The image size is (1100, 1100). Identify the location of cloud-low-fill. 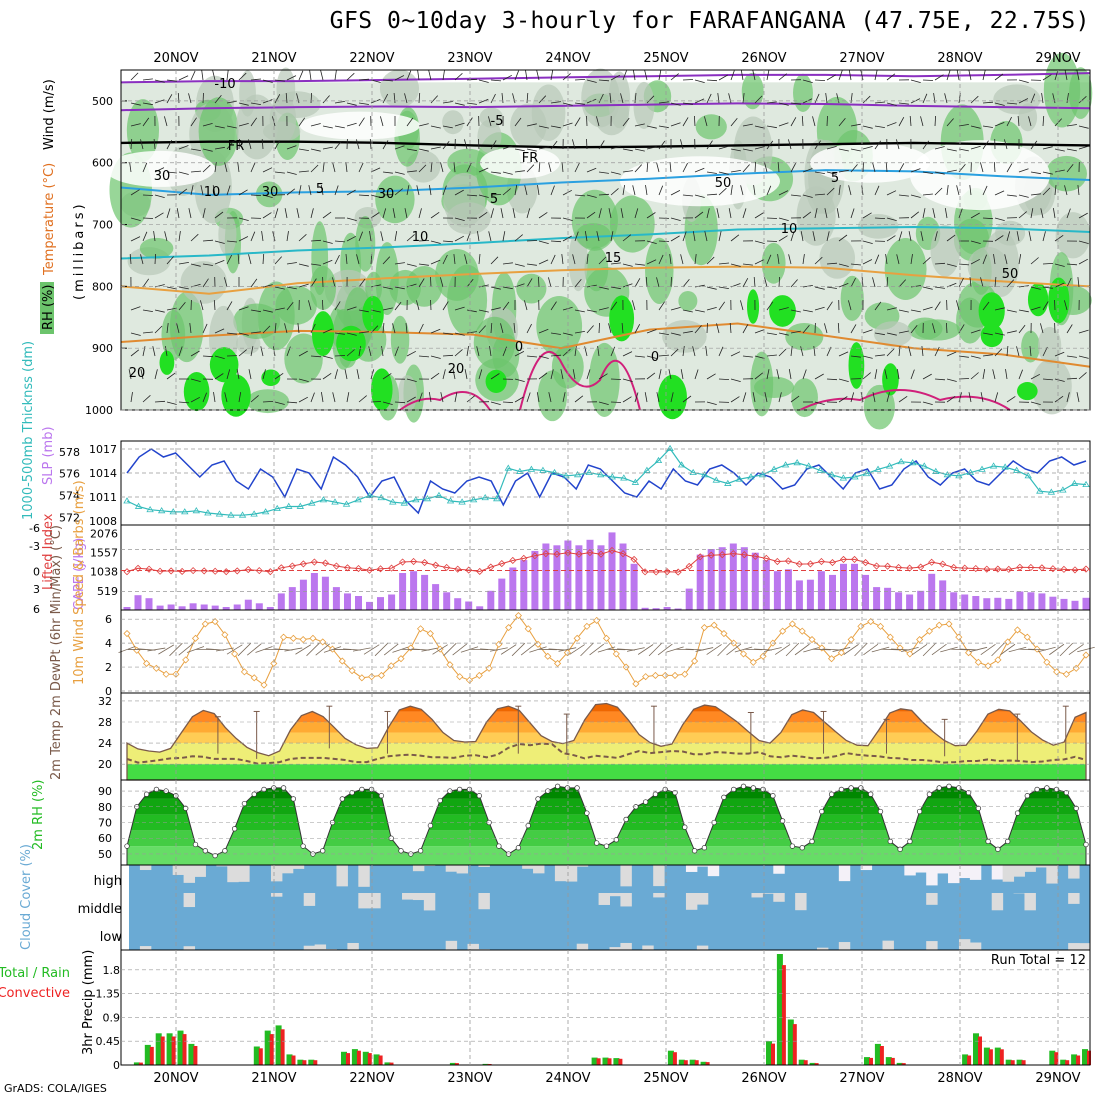
(473, 946).